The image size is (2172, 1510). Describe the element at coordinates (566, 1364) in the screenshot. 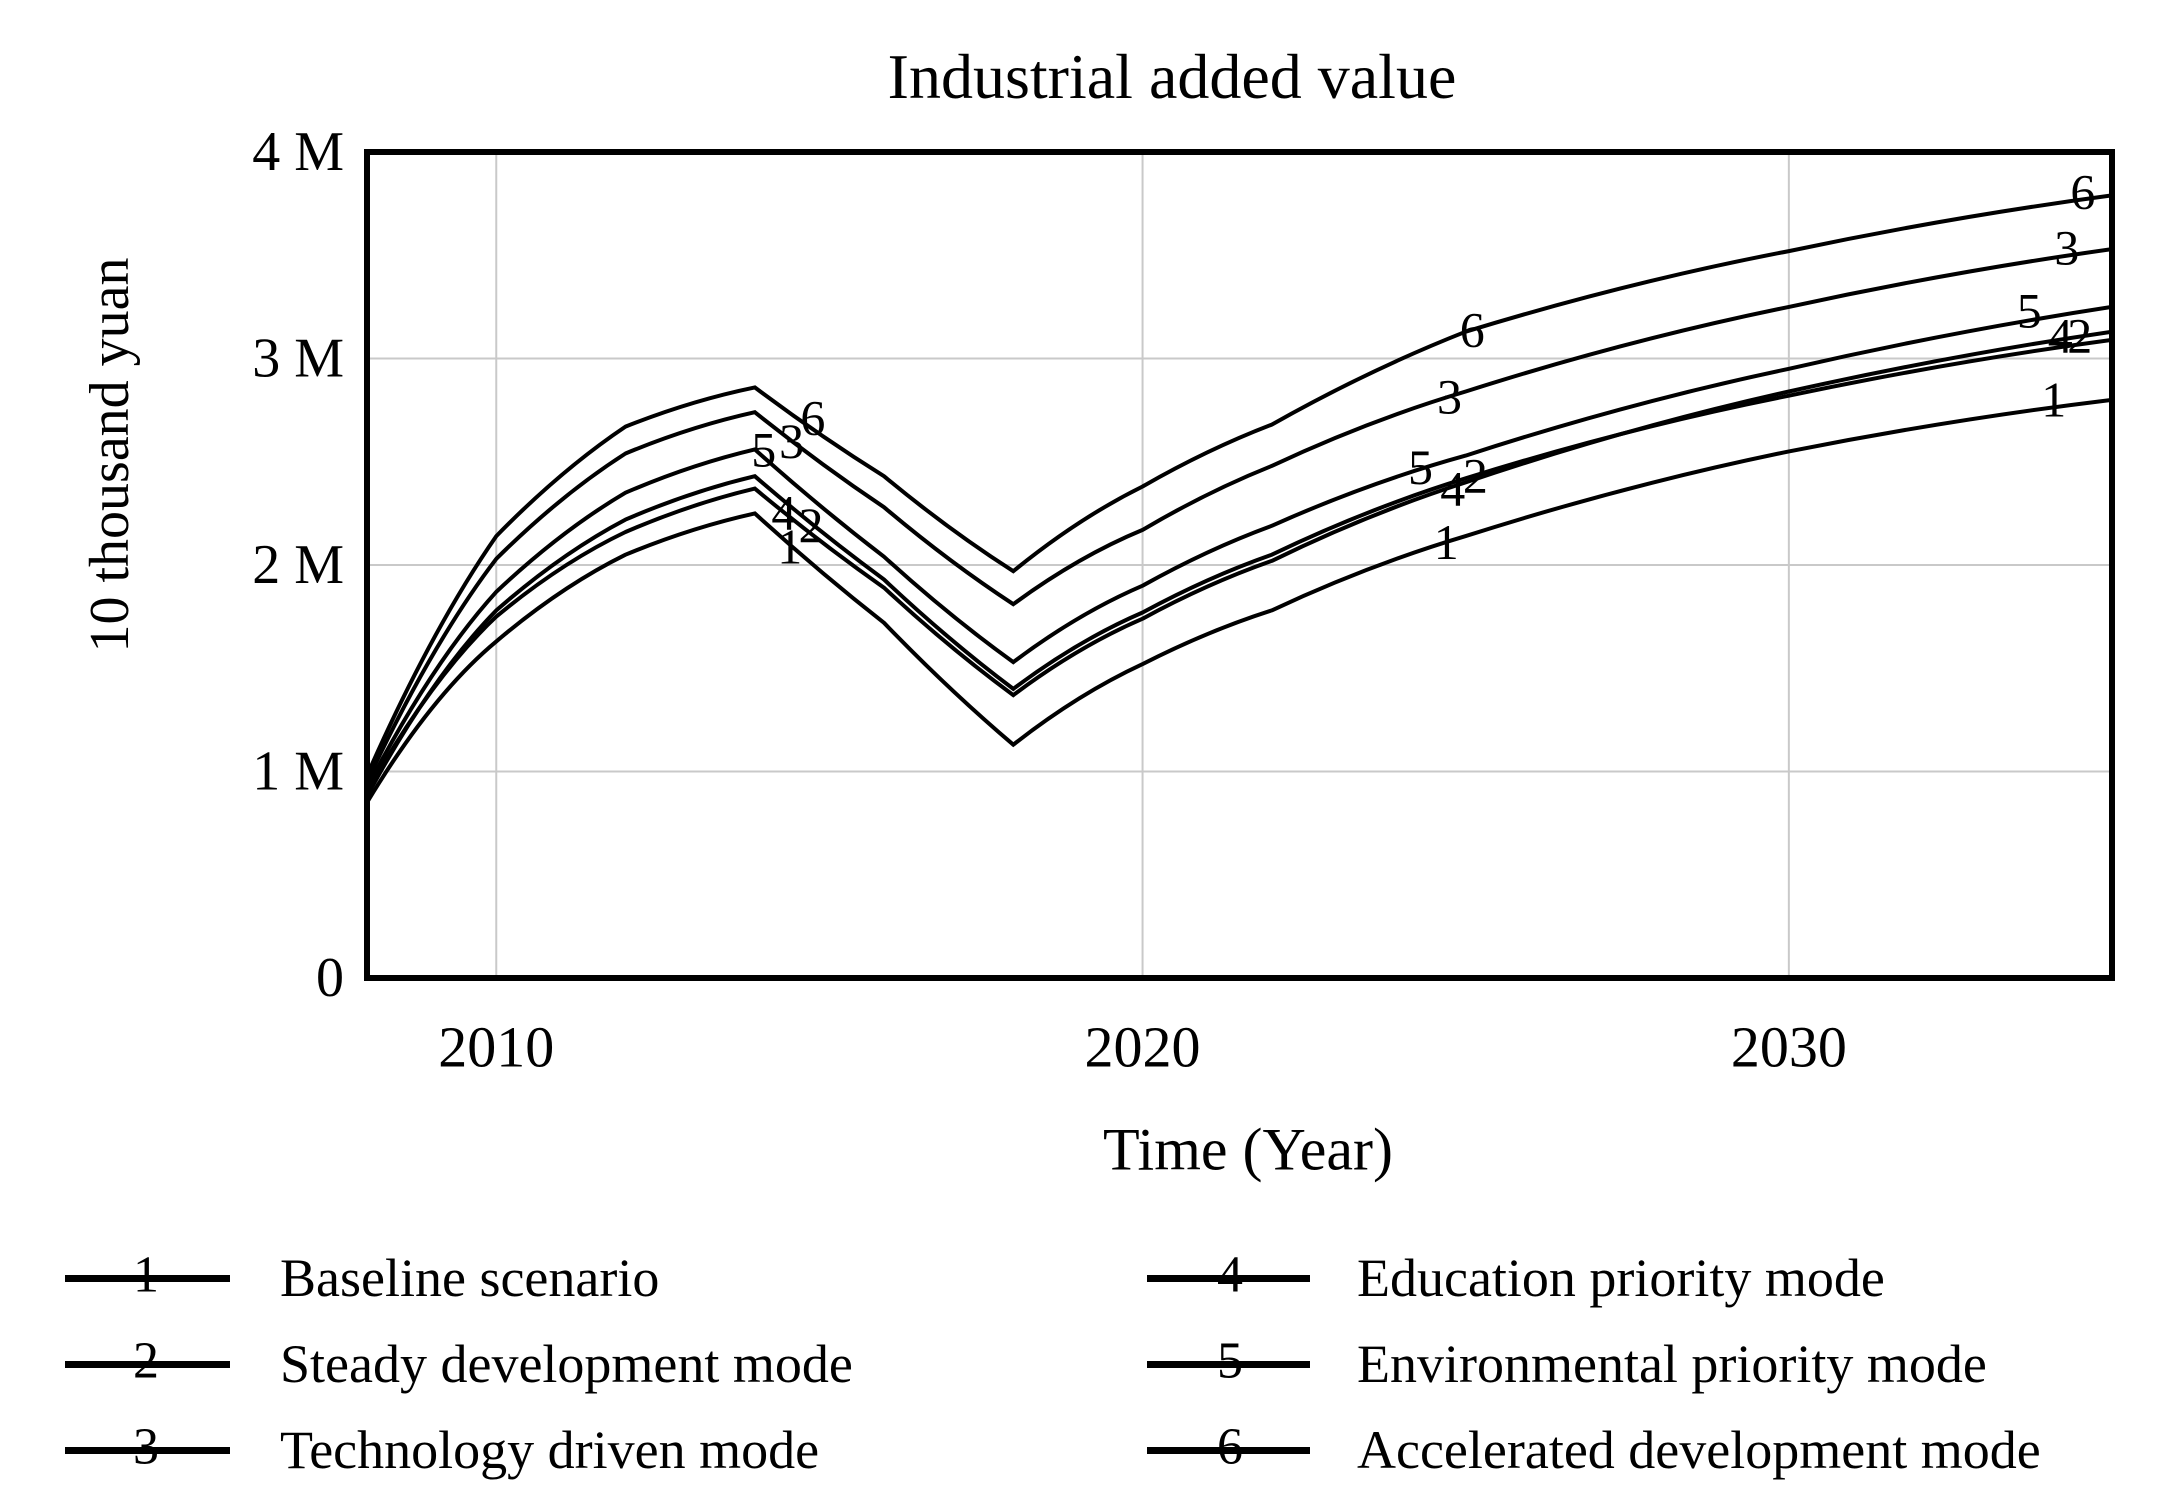

I see `legend-label-2: Steady development mode` at that location.